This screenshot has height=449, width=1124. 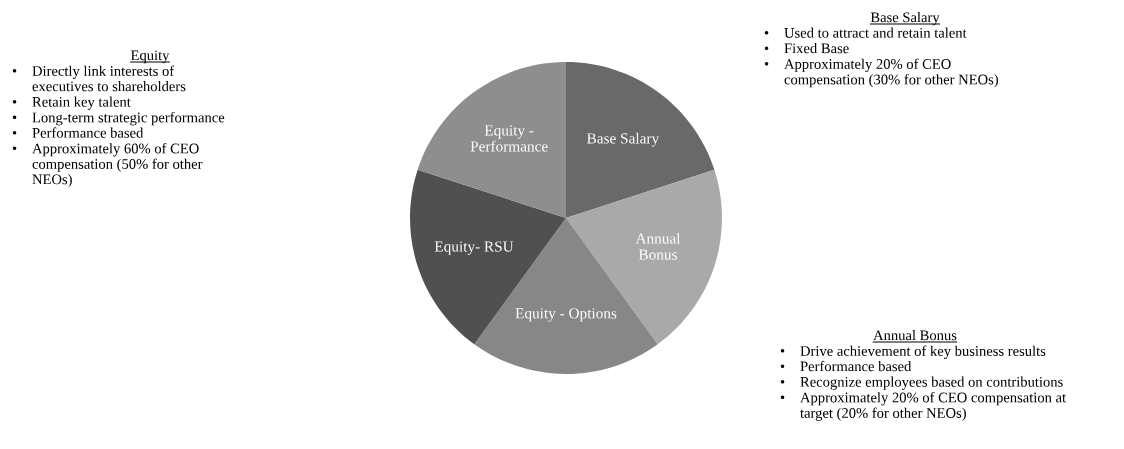 I want to click on text: Annual Bonus • Drive achievement of key business results • Performance based • Recognize employees based on contributions • Approximately 20% of CEO compensation at target (20% for other NEOs), so click(x=923, y=375).